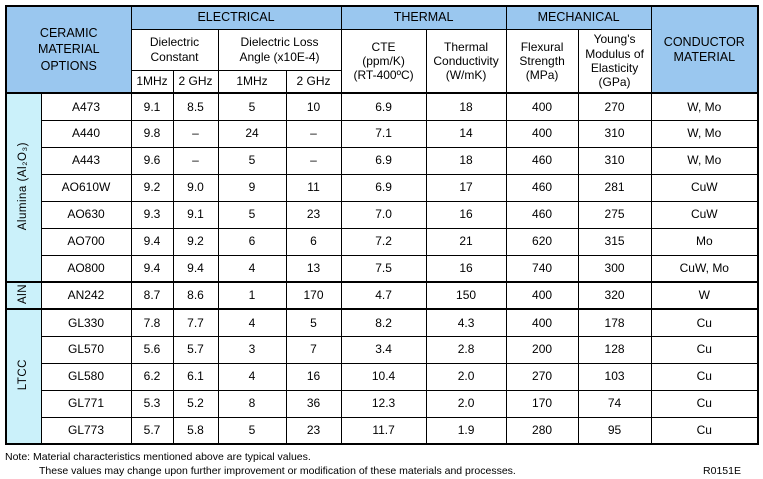  I want to click on cell-dielectric-constant-1mhz: 9.6, so click(152, 160).